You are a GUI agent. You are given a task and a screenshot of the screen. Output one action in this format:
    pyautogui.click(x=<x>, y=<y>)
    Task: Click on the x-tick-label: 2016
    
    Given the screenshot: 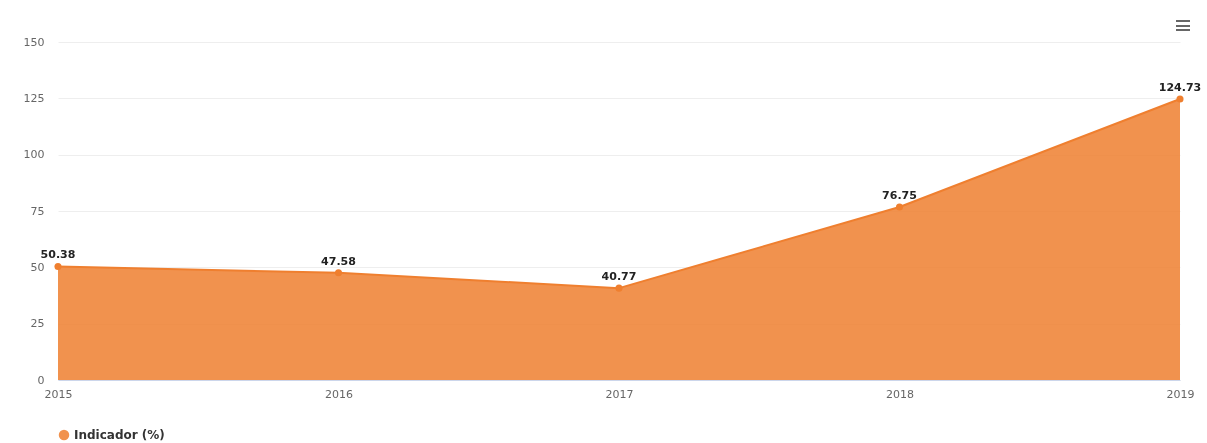 What is the action you would take?
    pyautogui.click(x=339, y=394)
    